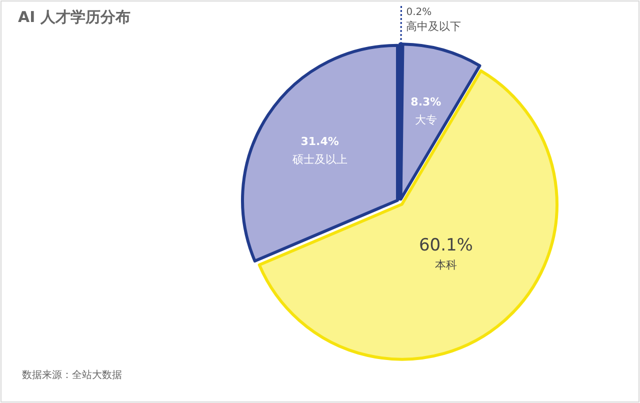 The width and height of the screenshot is (640, 403). Describe the element at coordinates (425, 119) in the screenshot. I see `slice-label: 大专` at that location.